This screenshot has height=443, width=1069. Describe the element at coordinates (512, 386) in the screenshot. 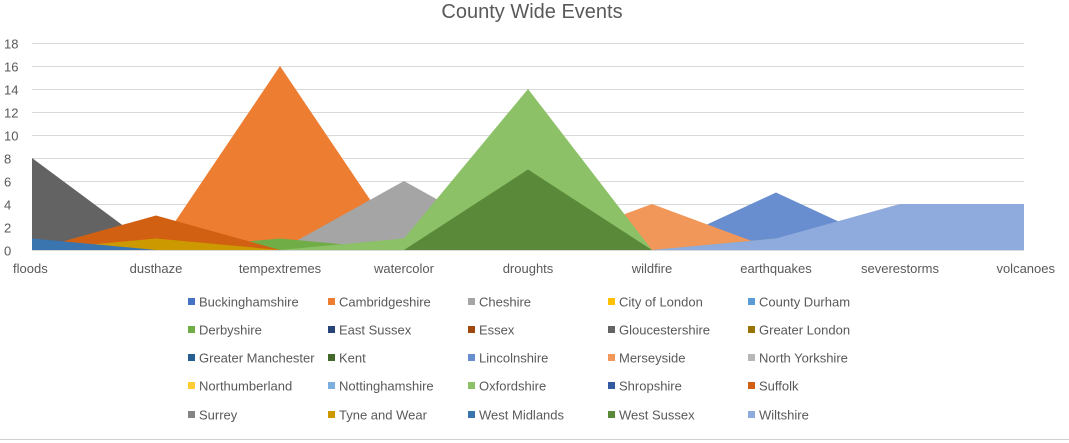

I see `legend-label: Oxfordshire` at that location.